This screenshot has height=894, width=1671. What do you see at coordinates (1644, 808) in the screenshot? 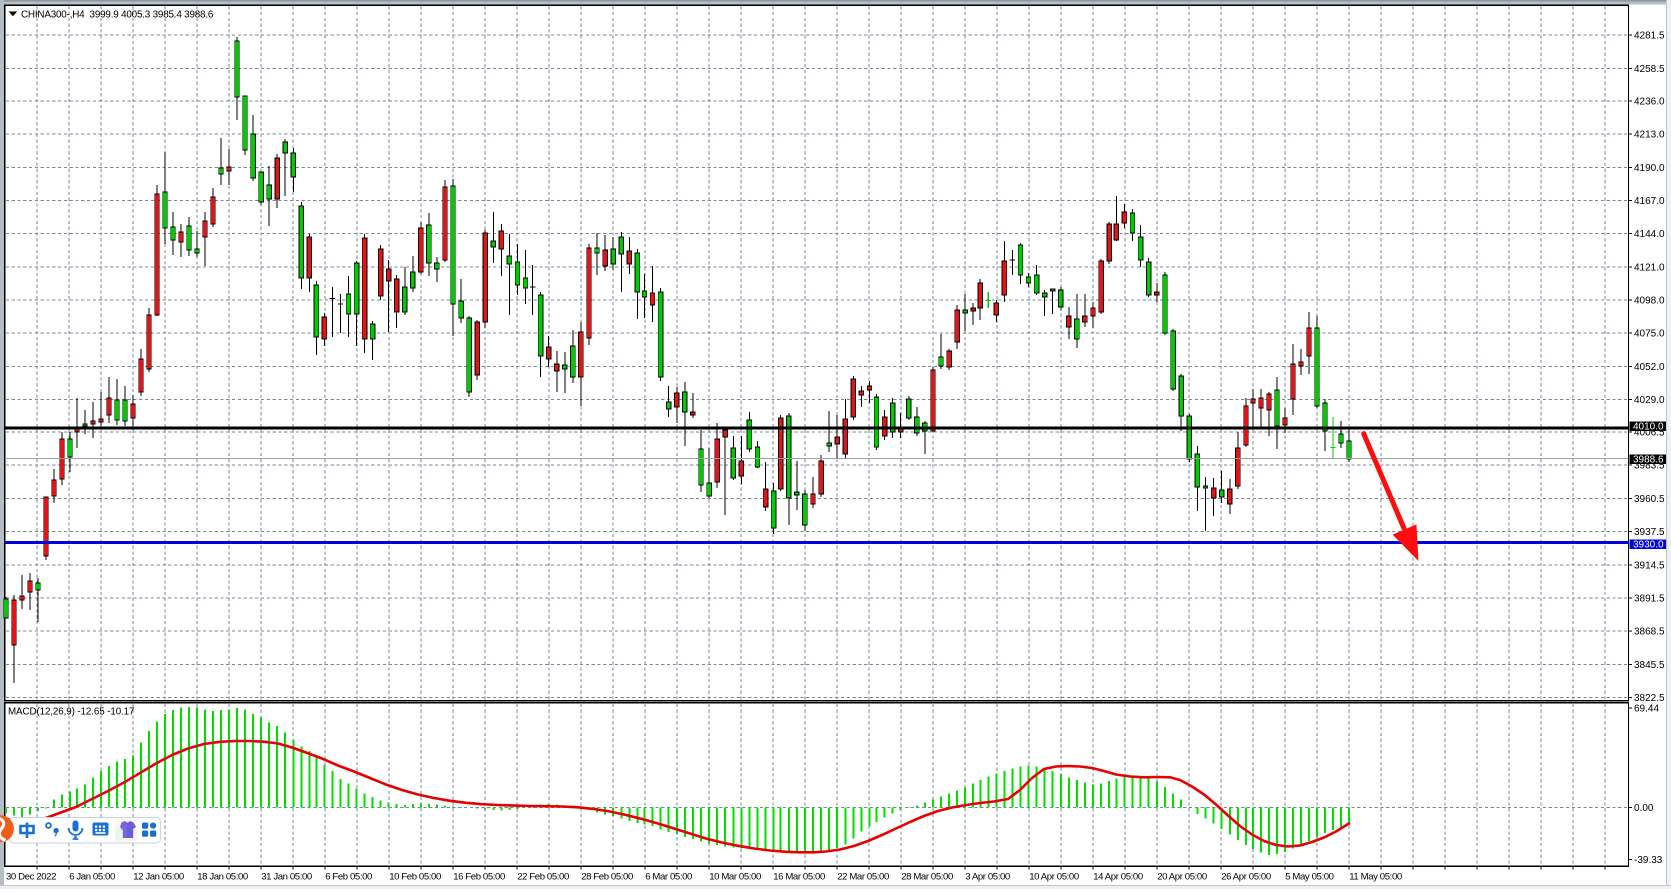
I see `svg-text: 0.00` at bounding box center [1644, 808].